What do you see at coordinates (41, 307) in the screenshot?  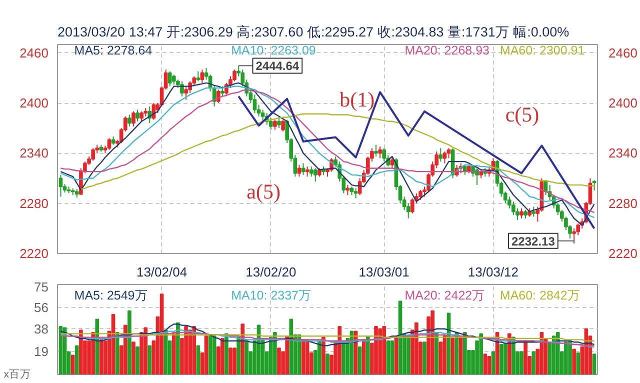 I see `y-tick-label: 56` at bounding box center [41, 307].